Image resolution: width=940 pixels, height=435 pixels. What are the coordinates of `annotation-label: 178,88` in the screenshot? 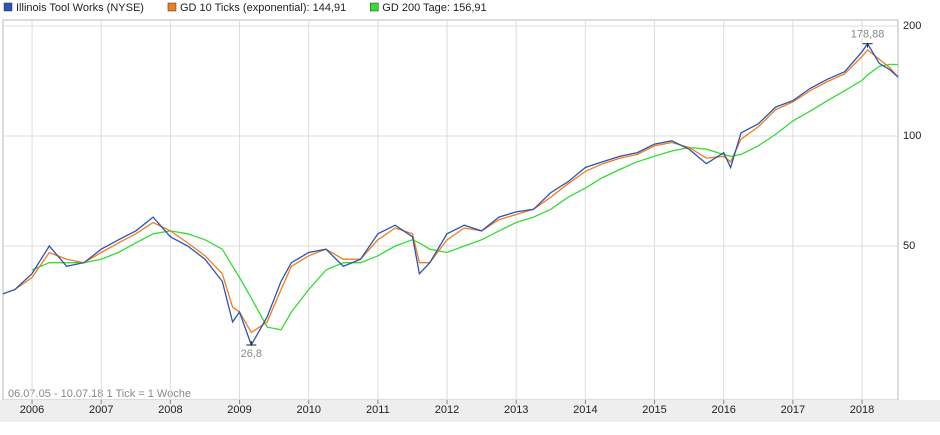 It's located at (868, 35).